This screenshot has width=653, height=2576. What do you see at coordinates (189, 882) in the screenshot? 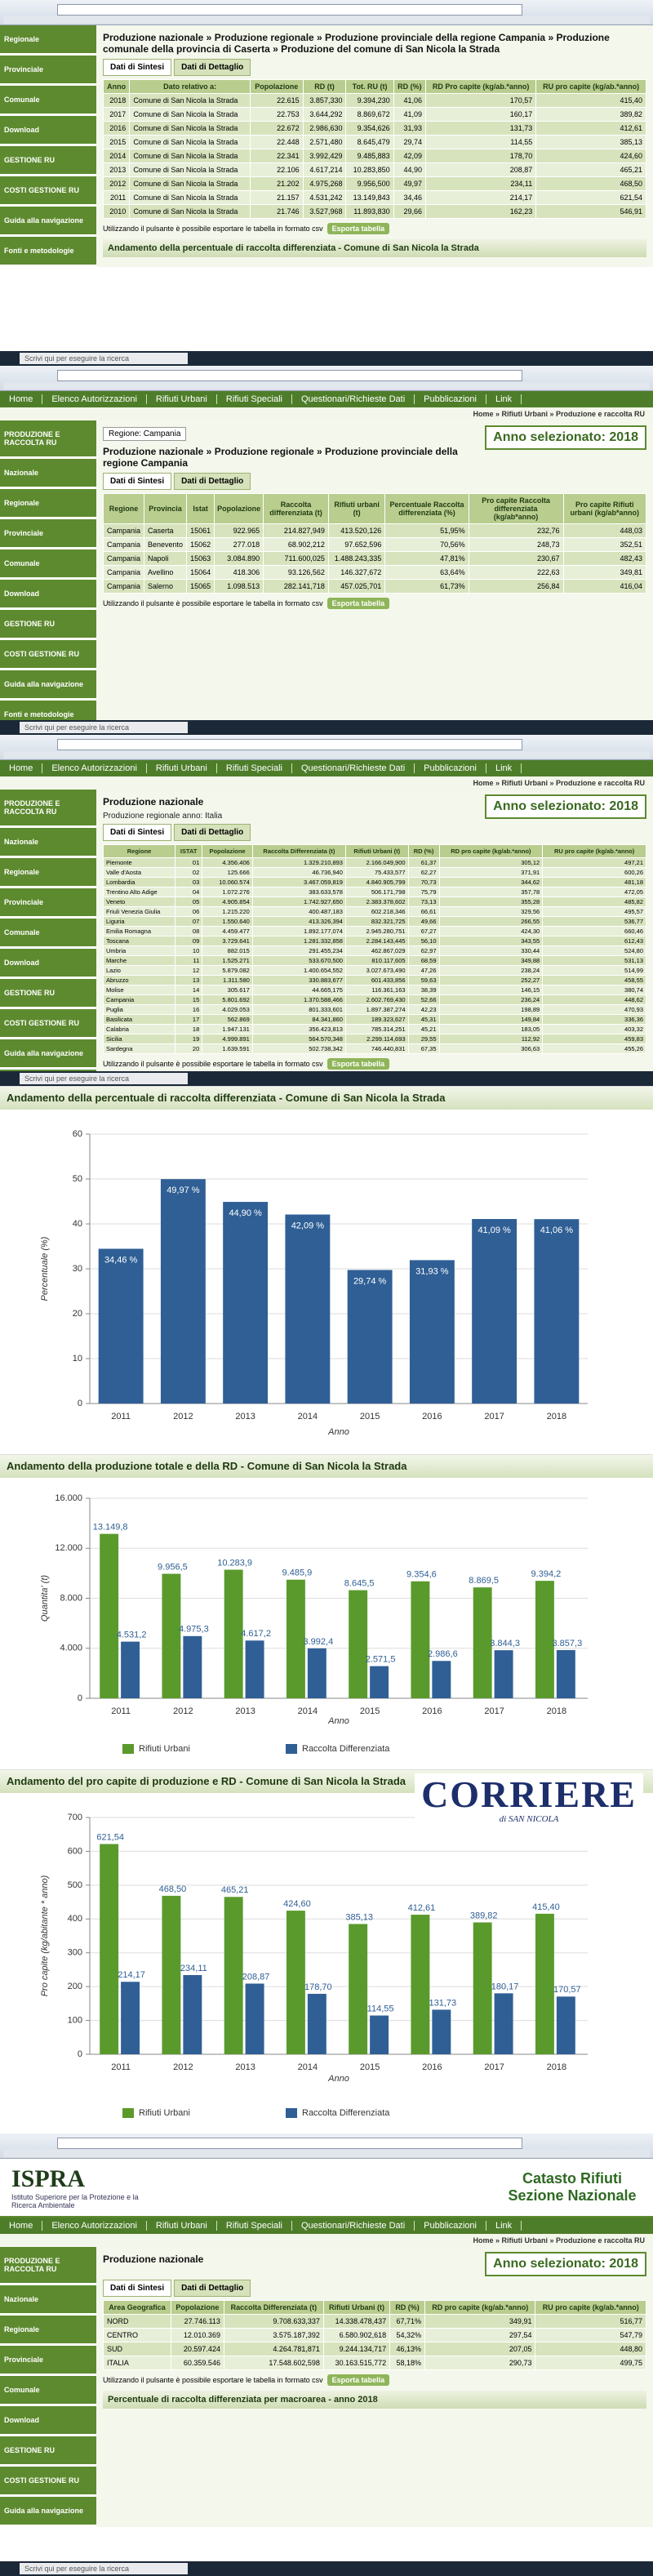
I see `table-cell: 03` at bounding box center [189, 882].